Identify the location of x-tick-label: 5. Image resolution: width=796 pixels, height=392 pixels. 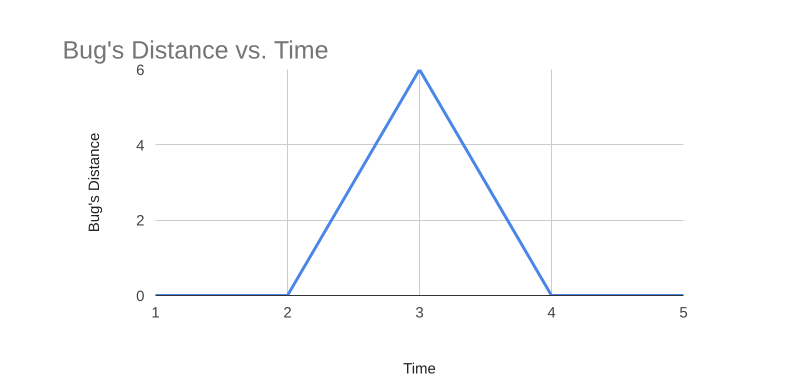
(683, 313).